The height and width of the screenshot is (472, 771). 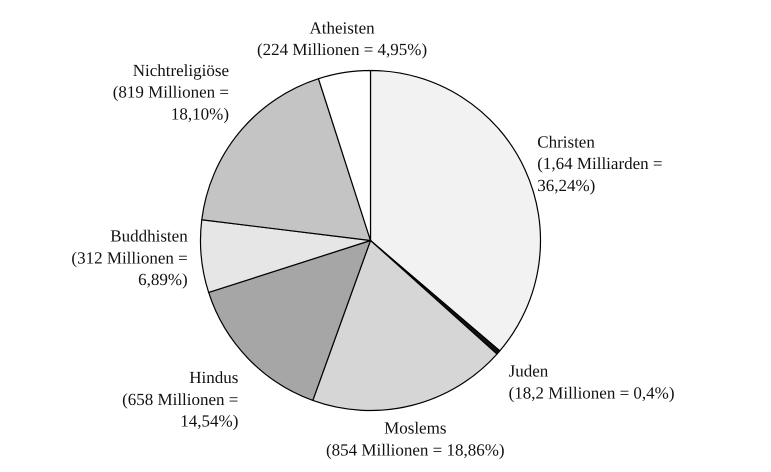 What do you see at coordinates (342, 28) in the screenshot?
I see `slice-label: Atheisten` at bounding box center [342, 28].